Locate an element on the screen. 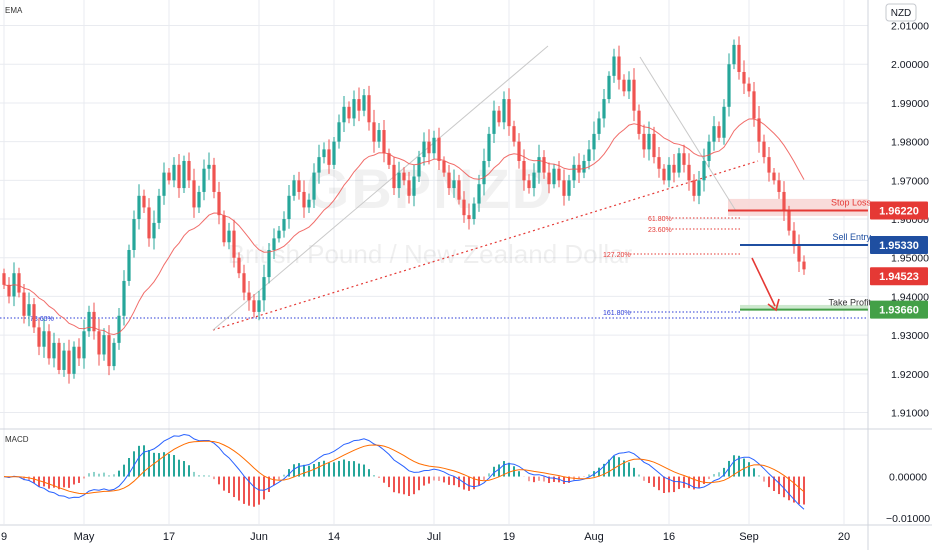 The height and width of the screenshot is (550, 932). fib-78-6-label: 78.60% is located at coordinates (42, 319).